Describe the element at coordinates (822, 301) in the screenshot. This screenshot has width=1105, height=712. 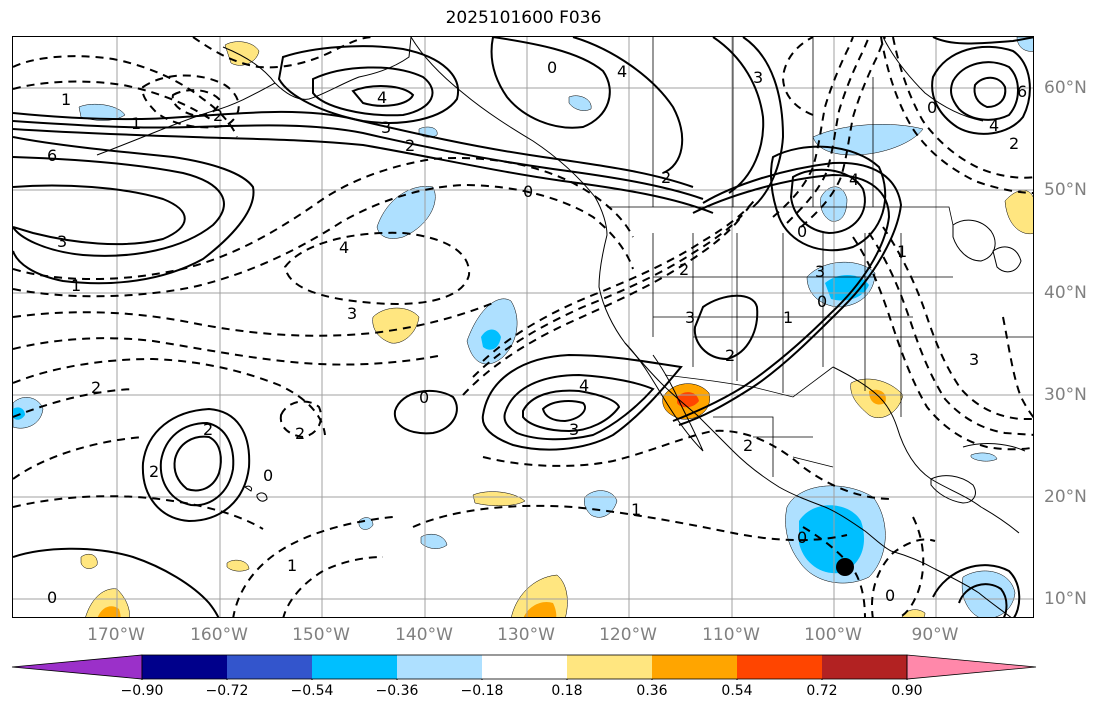
I see `contour-label: 0` at that location.